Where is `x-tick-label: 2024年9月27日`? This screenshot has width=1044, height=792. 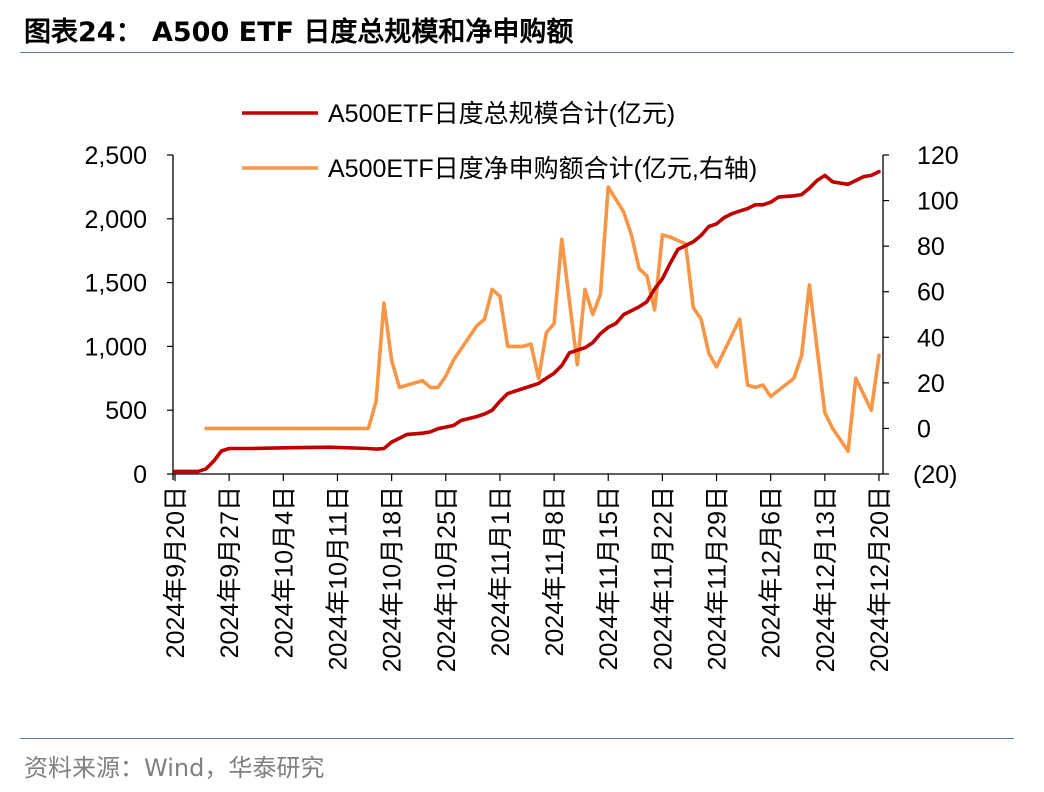 x-tick-label: 2024年9月27日 is located at coordinates (230, 572).